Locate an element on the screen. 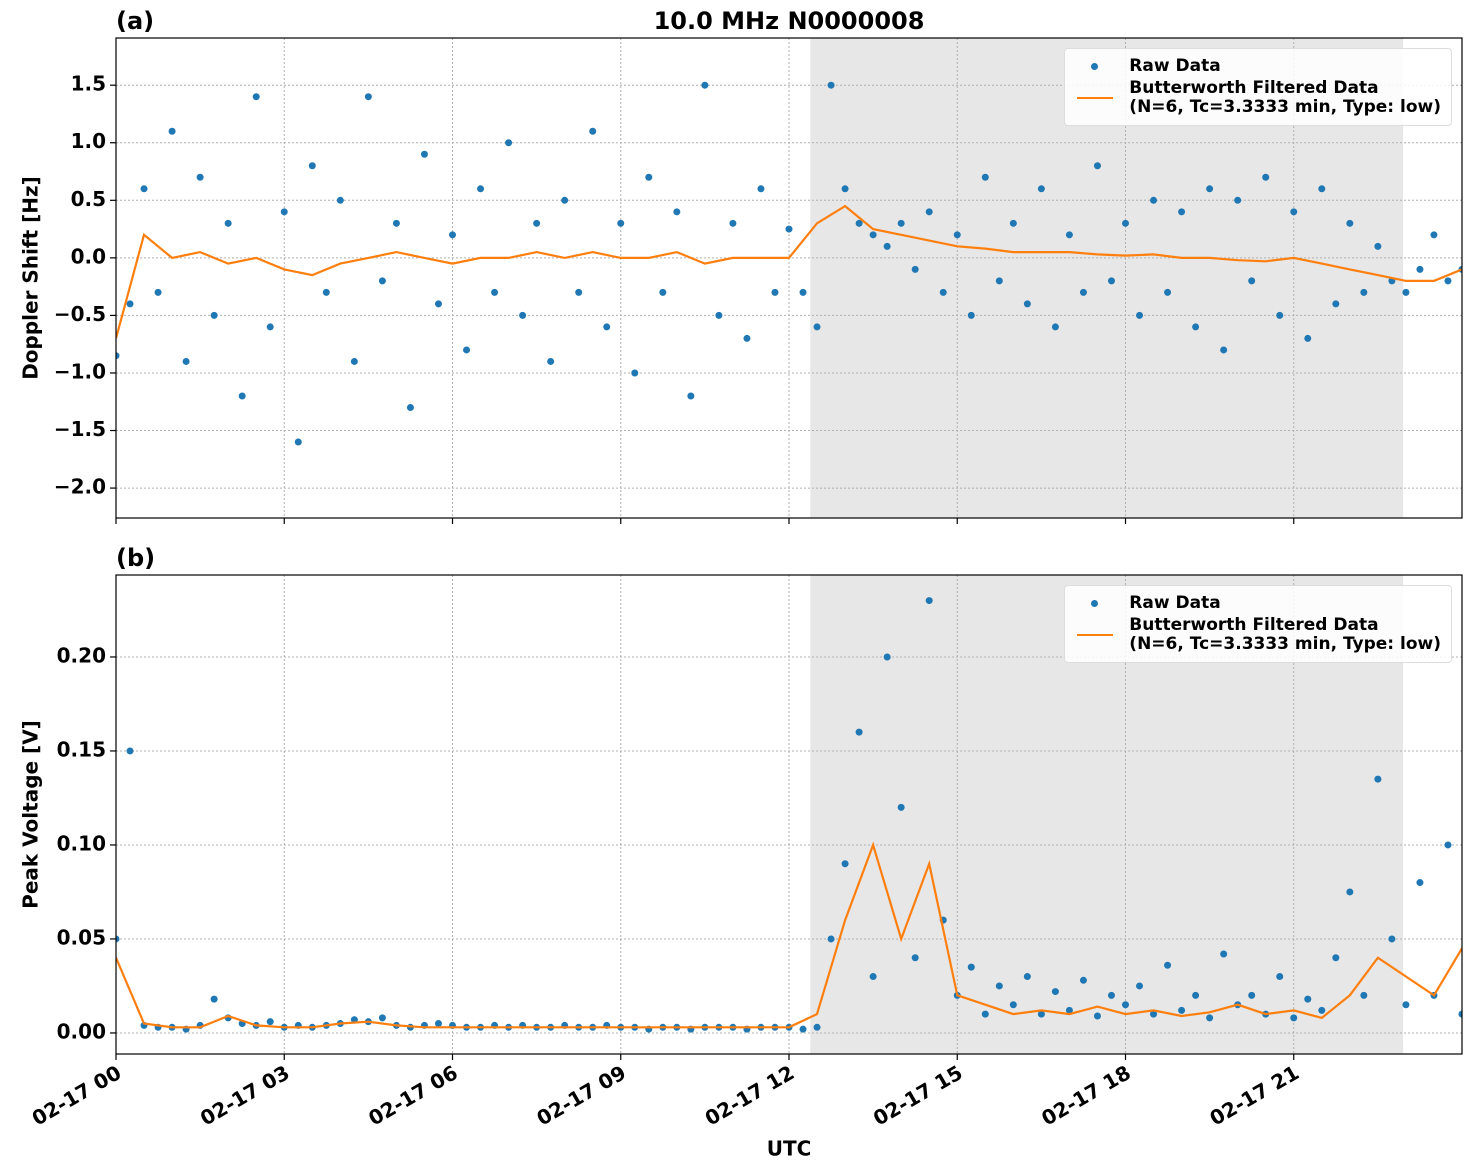 The width and height of the screenshot is (1471, 1172). legend-label: Raw Data is located at coordinates (1175, 66).